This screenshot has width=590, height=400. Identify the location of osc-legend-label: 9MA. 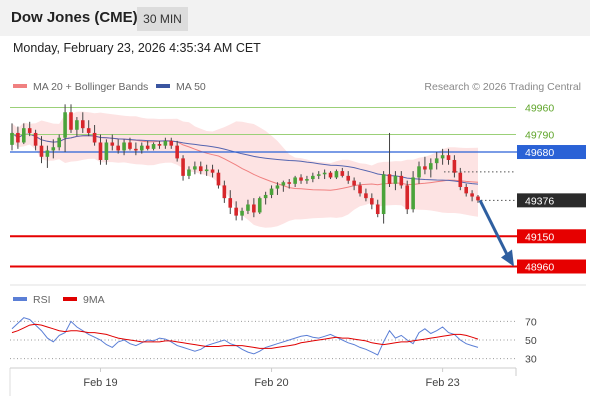
(94, 300).